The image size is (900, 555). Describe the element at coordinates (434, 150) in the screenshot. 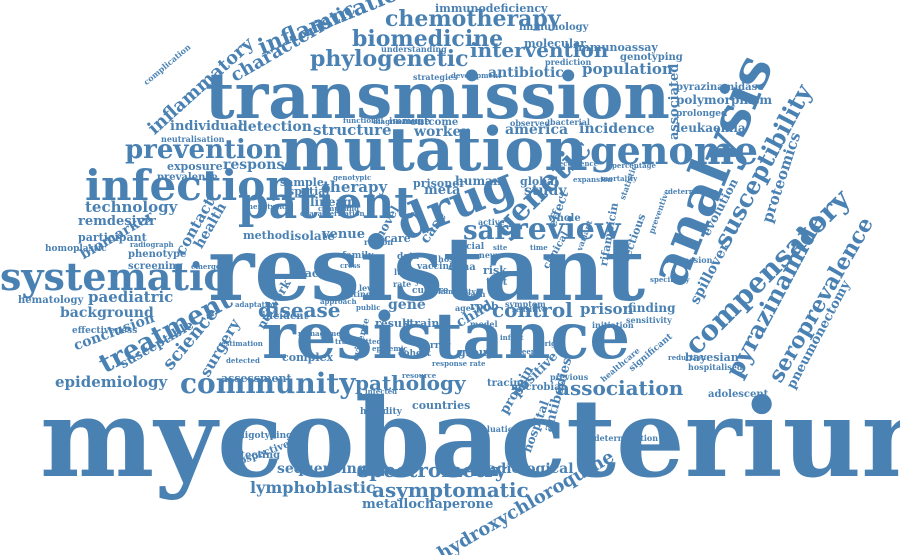

I see `cloud-word: mutation` at that location.